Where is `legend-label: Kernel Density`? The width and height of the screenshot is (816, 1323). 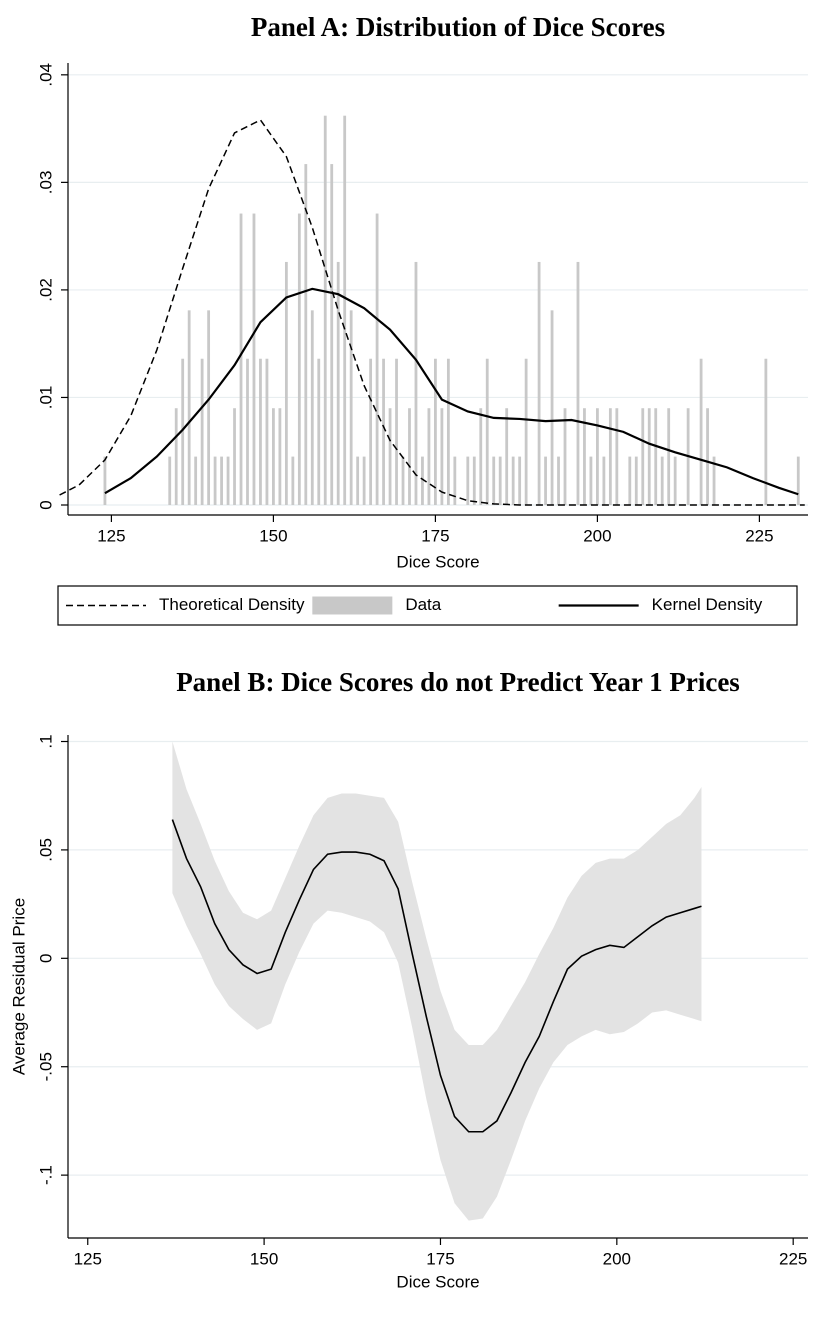 legend-label: Kernel Density is located at coordinates (707, 604).